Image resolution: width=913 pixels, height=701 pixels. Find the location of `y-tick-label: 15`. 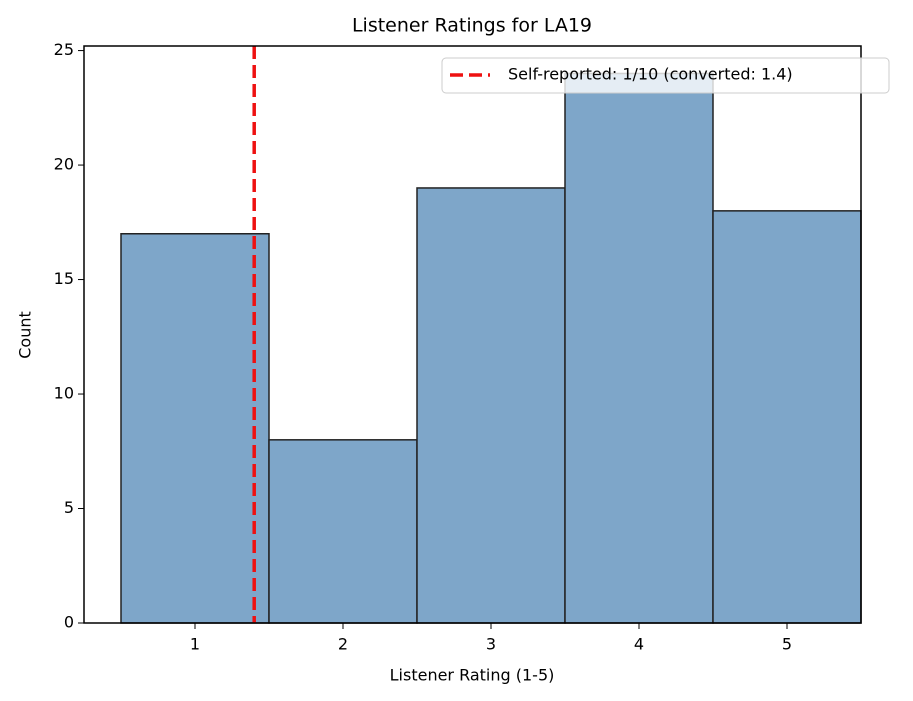

y-tick-label: 15 is located at coordinates (64, 278).